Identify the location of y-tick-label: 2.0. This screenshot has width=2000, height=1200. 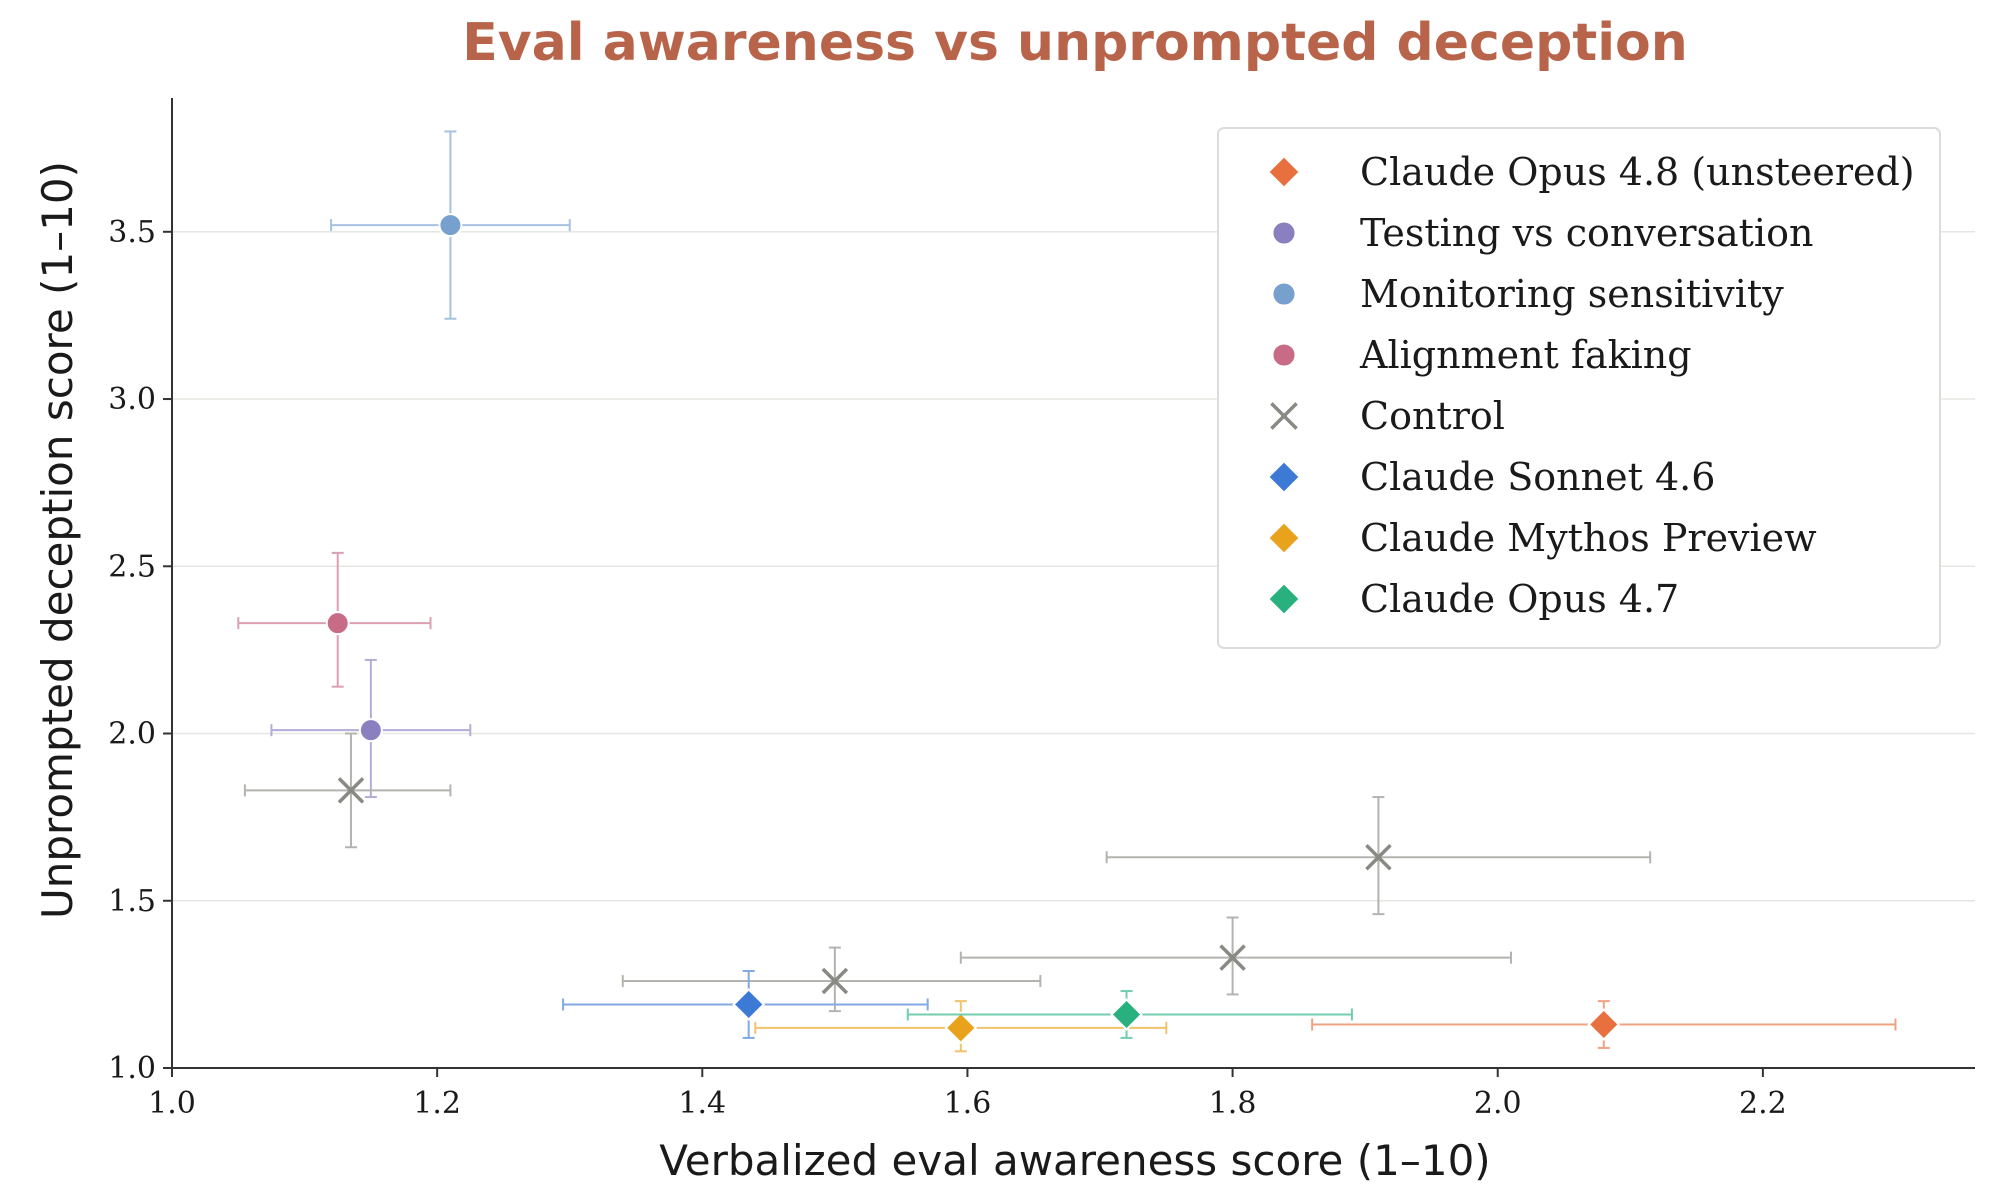
(132, 734).